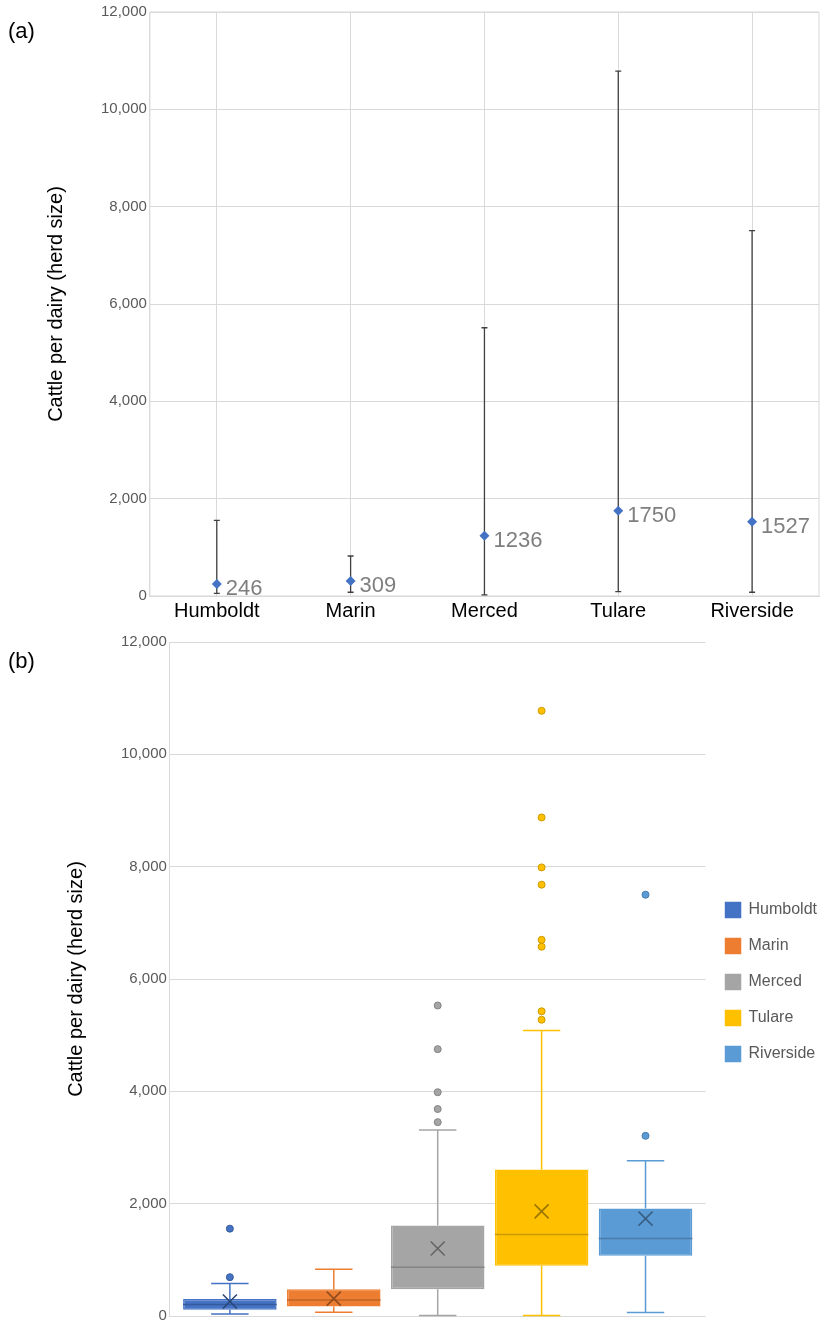  What do you see at coordinates (752, 609) in the screenshot?
I see `x-tick-label: Riverside` at bounding box center [752, 609].